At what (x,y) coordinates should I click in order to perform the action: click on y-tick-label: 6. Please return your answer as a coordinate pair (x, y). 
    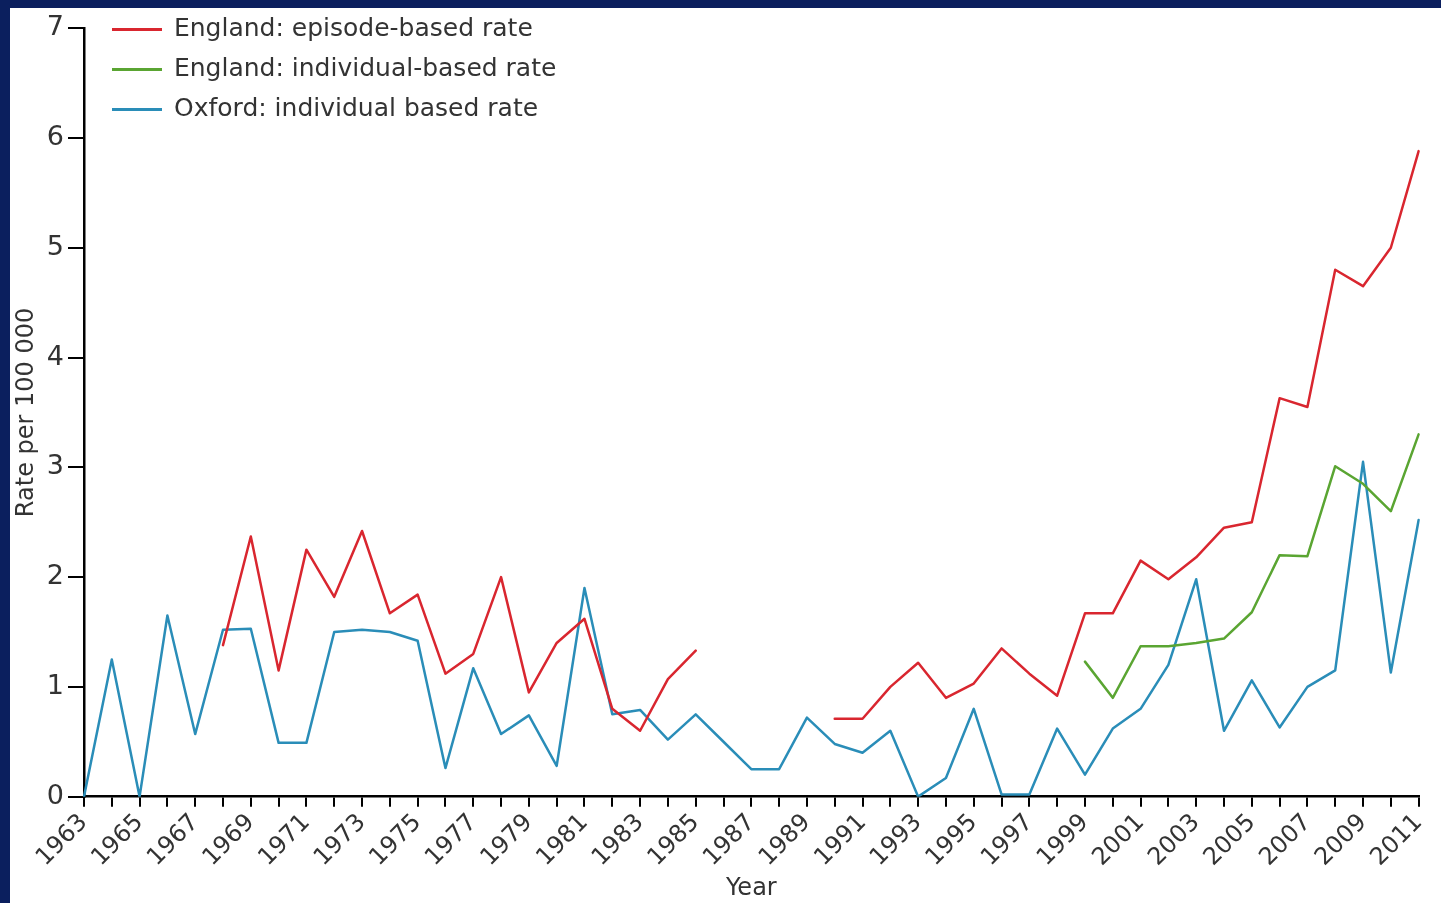
    Looking at the image, I should click on (55, 135).